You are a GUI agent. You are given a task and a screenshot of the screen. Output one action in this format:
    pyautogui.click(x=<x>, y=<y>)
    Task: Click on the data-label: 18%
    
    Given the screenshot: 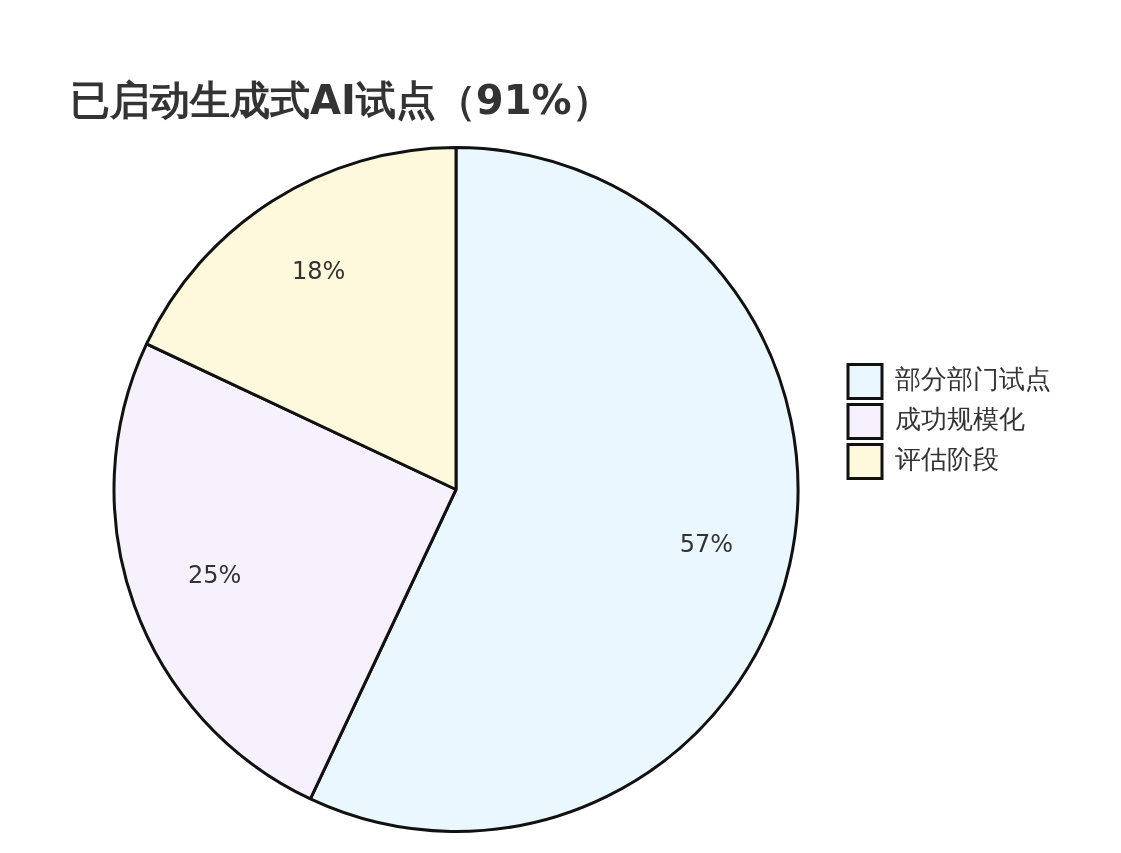 What is the action you would take?
    pyautogui.click(x=318, y=271)
    